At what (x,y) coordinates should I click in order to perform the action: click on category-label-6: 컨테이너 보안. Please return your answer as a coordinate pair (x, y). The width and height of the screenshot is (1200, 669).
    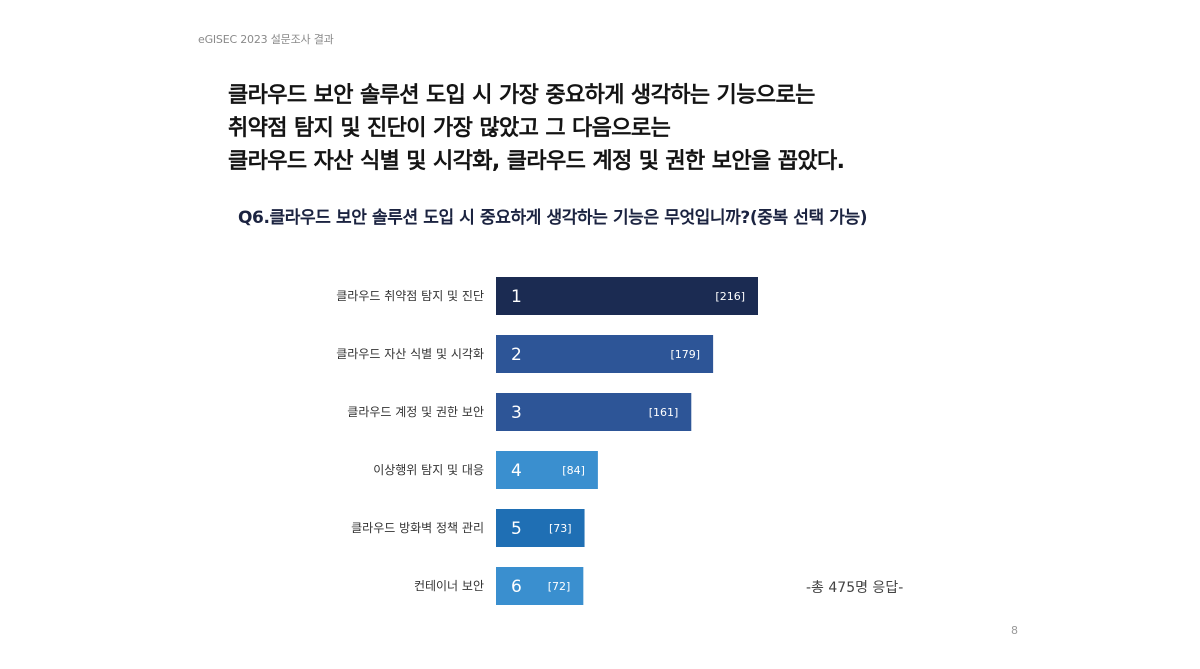
    Looking at the image, I should click on (449, 586).